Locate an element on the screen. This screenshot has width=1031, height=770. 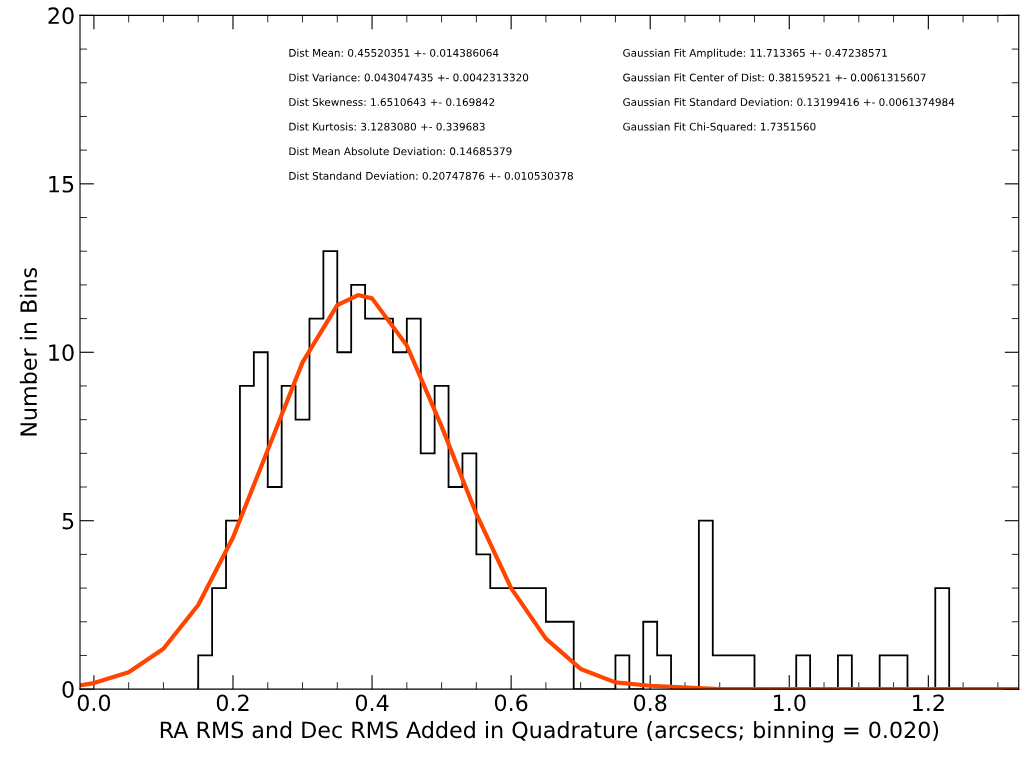
x-tick-label: 0.2 is located at coordinates (232, 703).